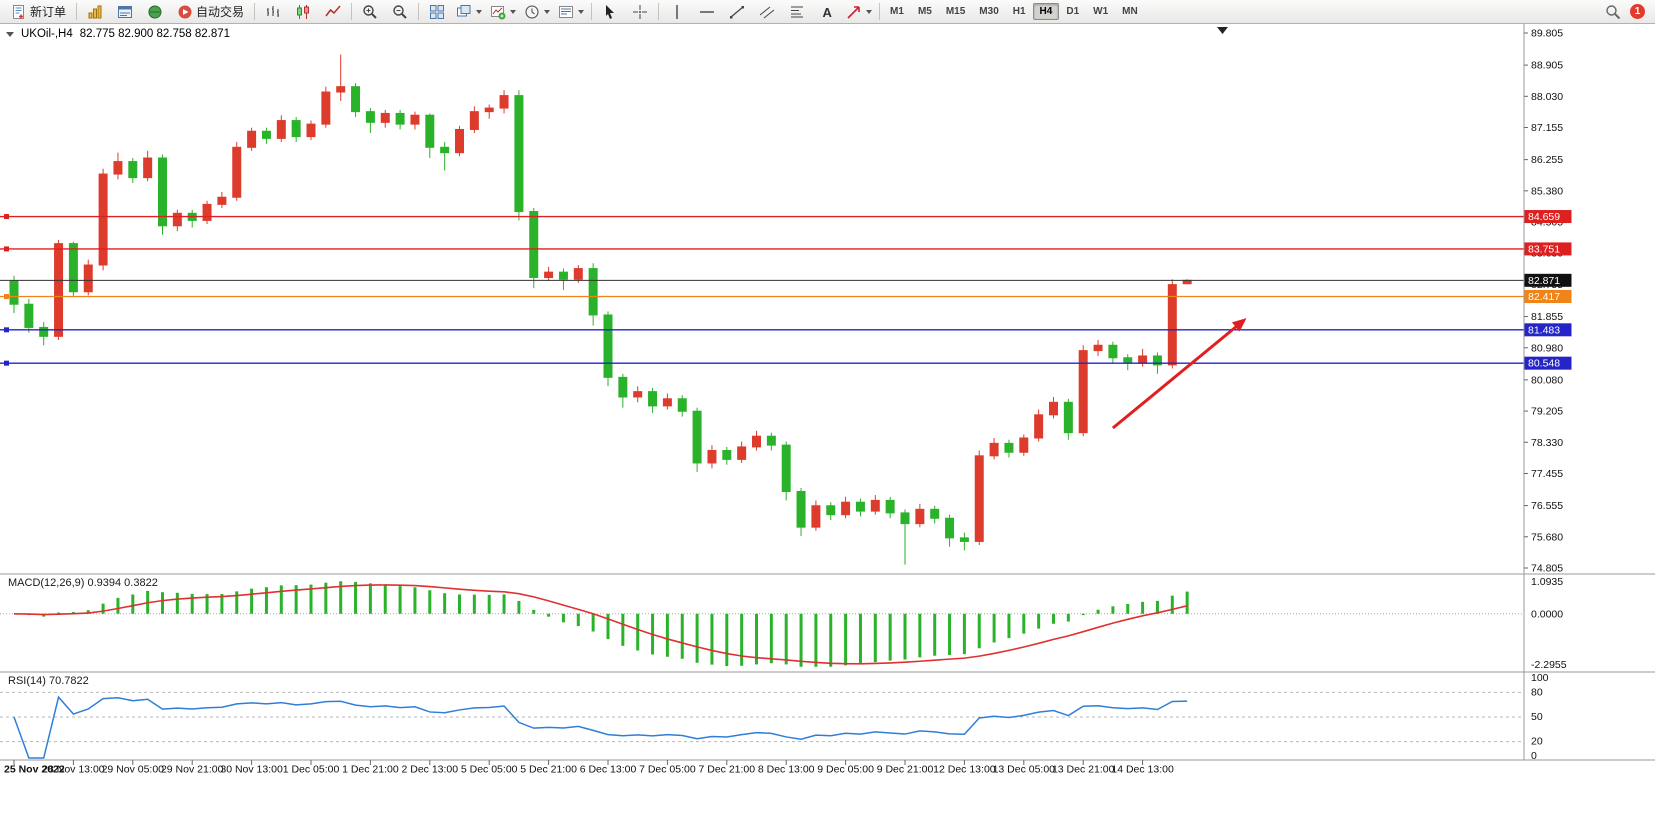  What do you see at coordinates (400, 12) in the screenshot?
I see `zoom-out-button` at bounding box center [400, 12].